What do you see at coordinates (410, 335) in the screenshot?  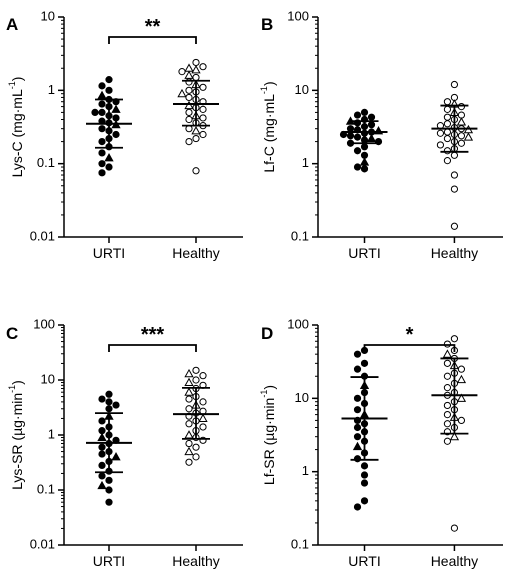 I see `significance-label: *` at bounding box center [410, 335].